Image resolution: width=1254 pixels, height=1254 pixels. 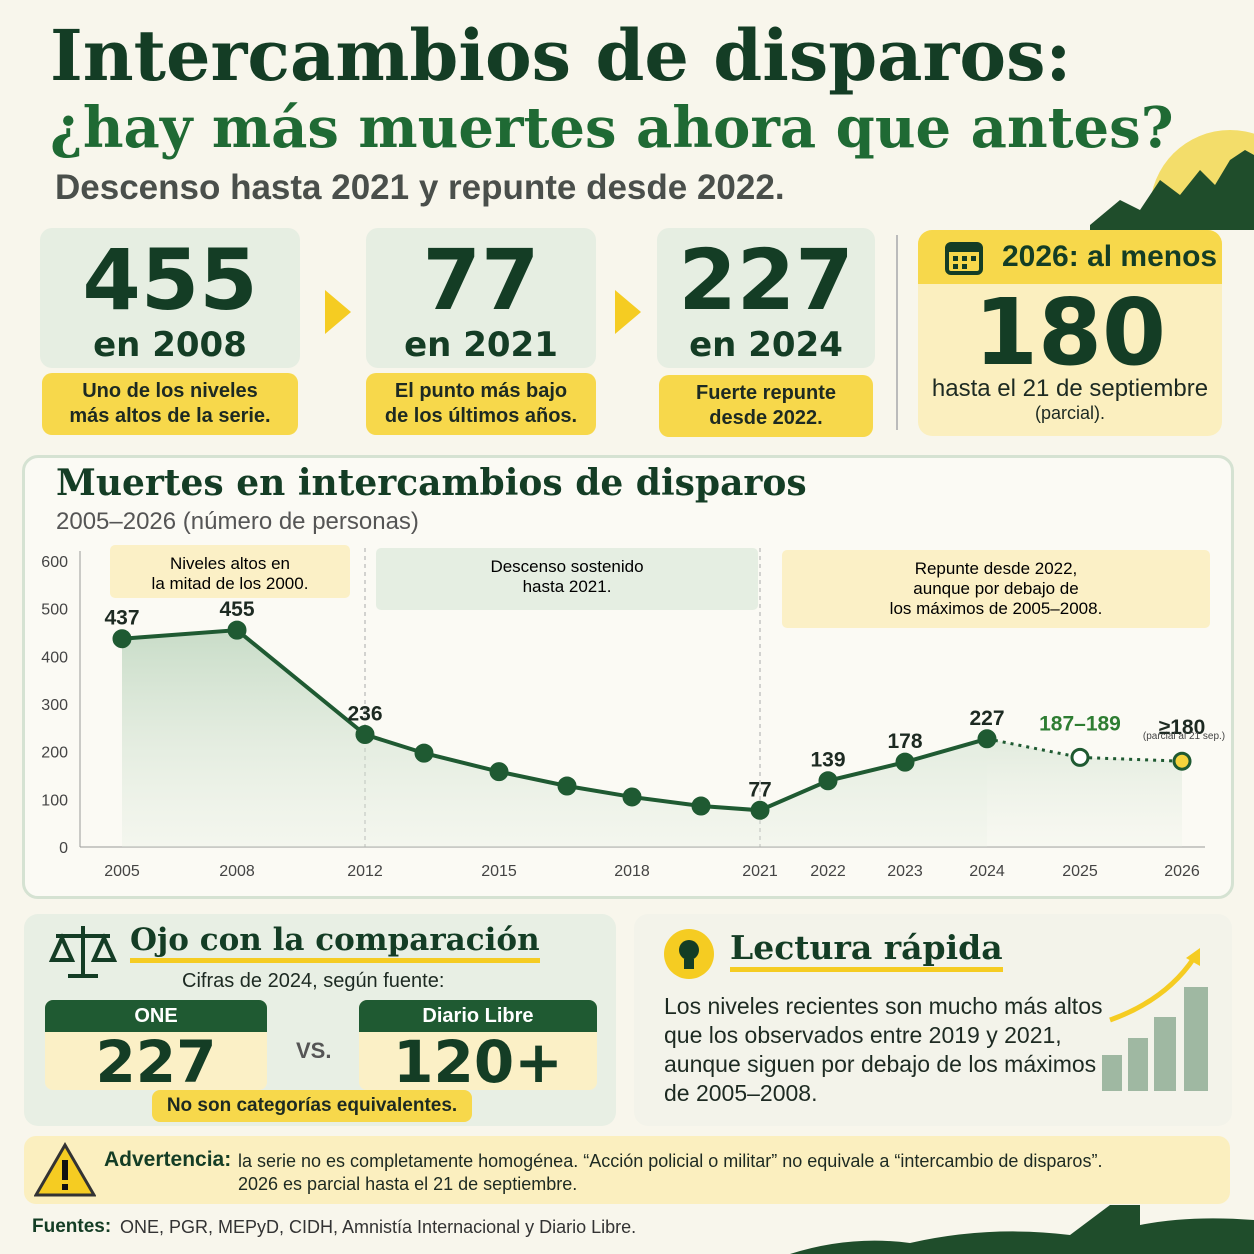 I want to click on comparison-title: Ojo con la comparación, so click(x=335, y=942).